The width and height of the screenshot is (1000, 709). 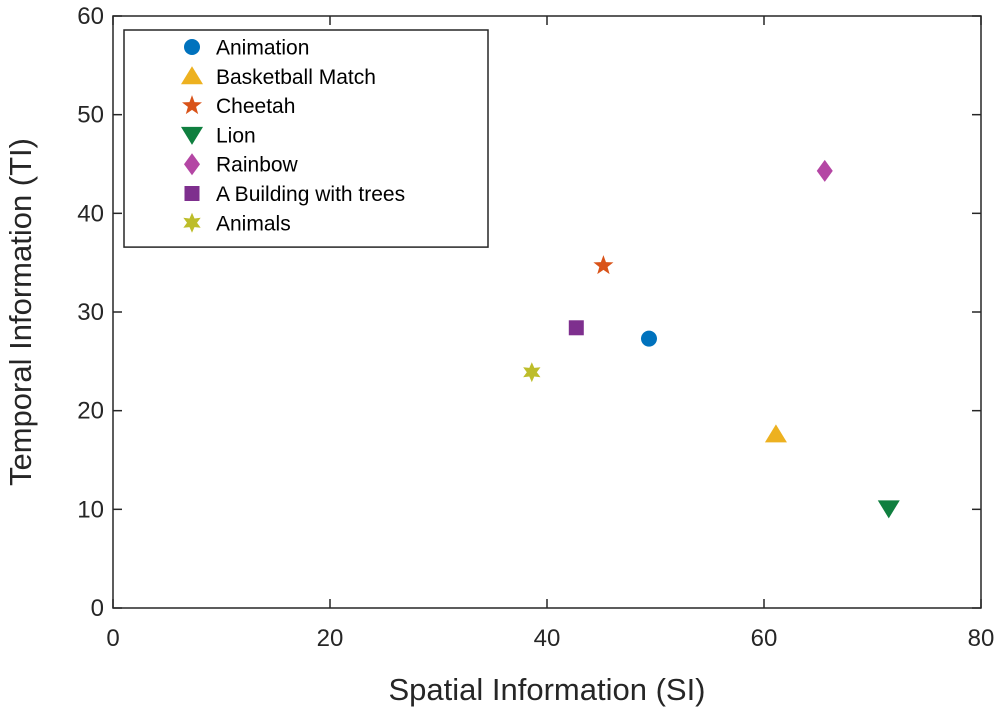 I want to click on x-axis-label: Spatial Information (SI), so click(x=546, y=689).